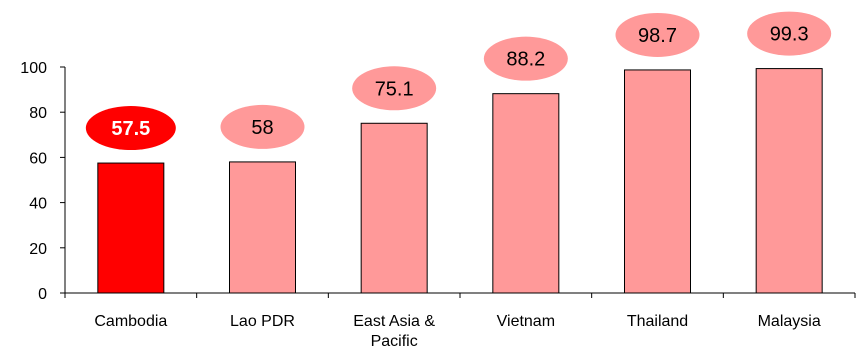  Describe the element at coordinates (130, 321) in the screenshot. I see `x-category-label: Cambodia` at that location.